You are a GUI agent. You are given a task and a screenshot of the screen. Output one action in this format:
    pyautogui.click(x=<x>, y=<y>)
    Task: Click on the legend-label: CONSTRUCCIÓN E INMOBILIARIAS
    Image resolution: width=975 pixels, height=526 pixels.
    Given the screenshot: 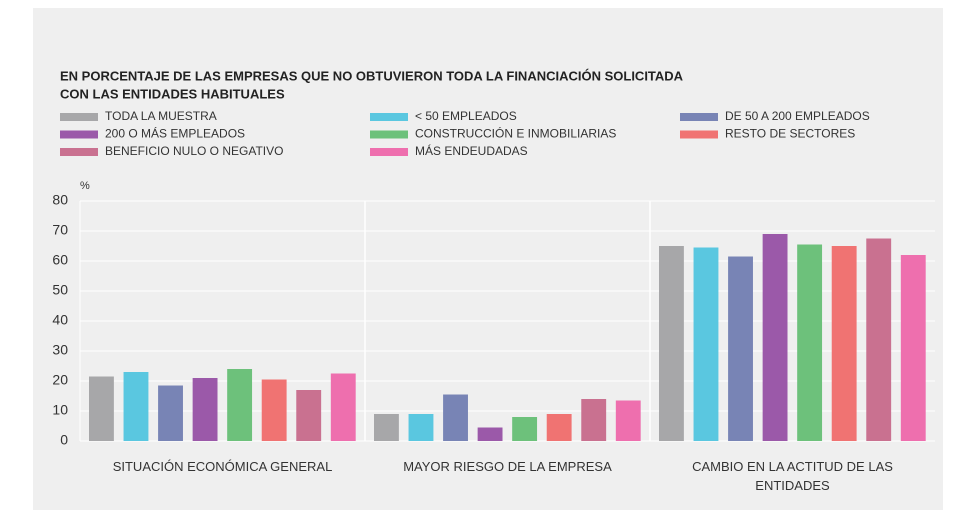 What is the action you would take?
    pyautogui.click(x=515, y=133)
    